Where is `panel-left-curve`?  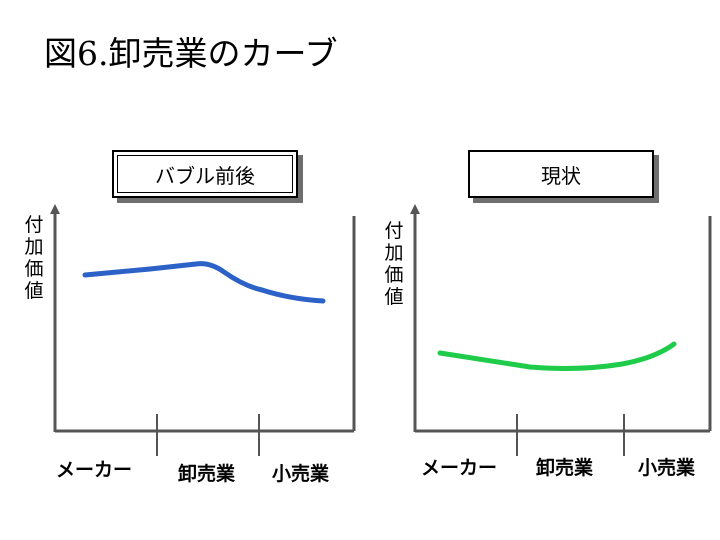 panel-left-curve is located at coordinates (204, 282).